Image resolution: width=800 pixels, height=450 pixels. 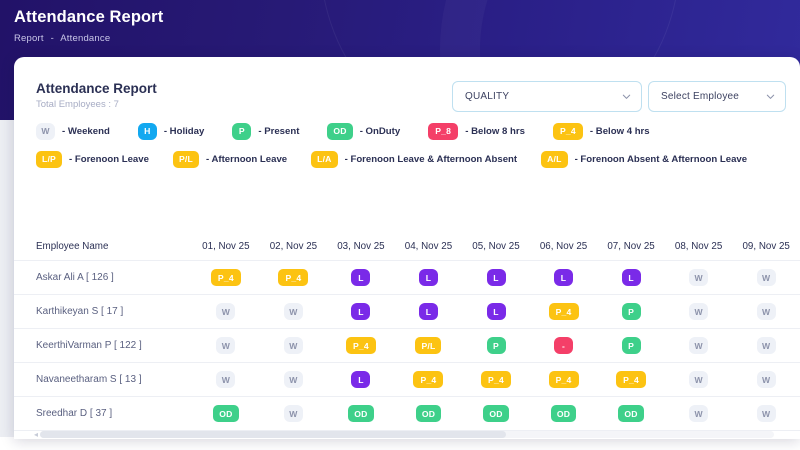 What do you see at coordinates (340, 131) in the screenshot?
I see `legend-badge-od: OD` at bounding box center [340, 131].